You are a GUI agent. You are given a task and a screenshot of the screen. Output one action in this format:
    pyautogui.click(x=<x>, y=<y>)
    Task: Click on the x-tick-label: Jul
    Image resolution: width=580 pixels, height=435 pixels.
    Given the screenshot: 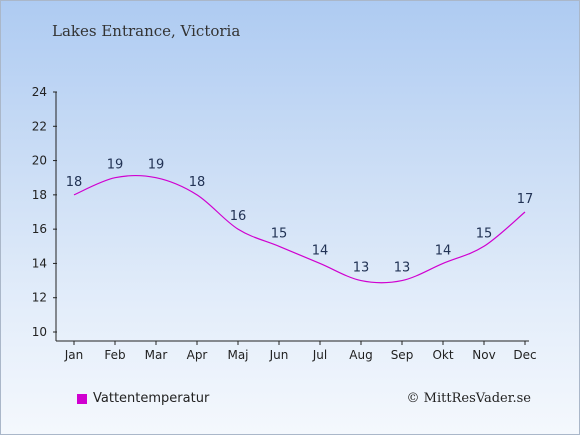 What is the action you would take?
    pyautogui.click(x=319, y=355)
    